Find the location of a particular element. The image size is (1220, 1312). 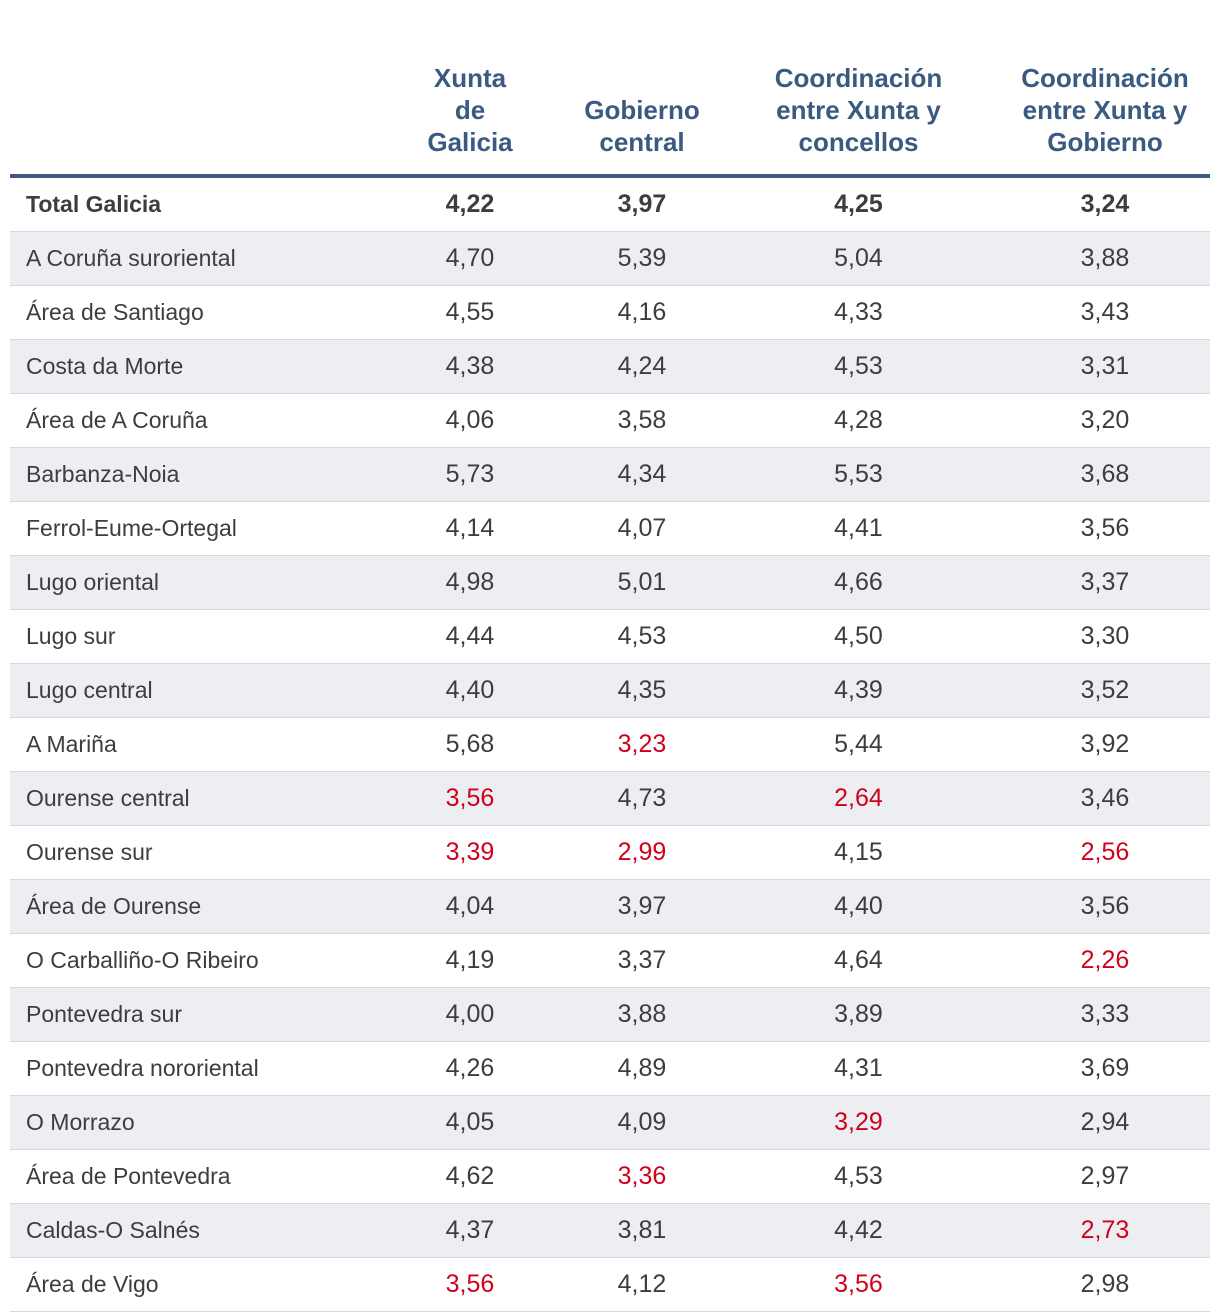

table-row: Ourense sur 3,39 2,99 4,15 2,56 is located at coordinates (610, 852).